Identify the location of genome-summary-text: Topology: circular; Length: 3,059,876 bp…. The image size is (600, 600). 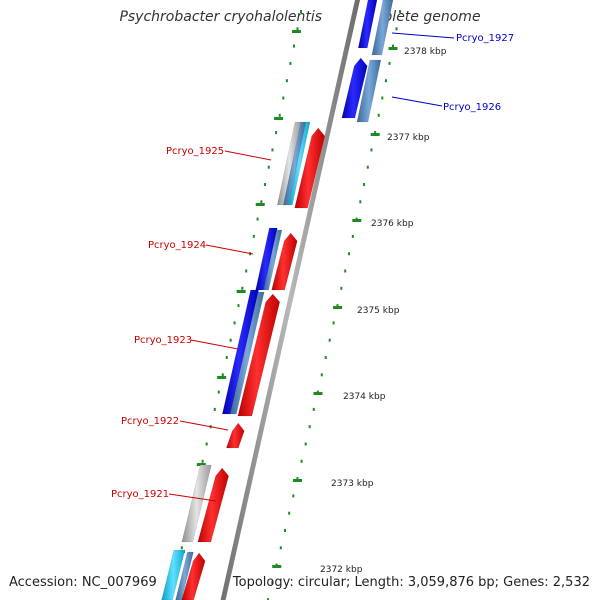
(411, 582).